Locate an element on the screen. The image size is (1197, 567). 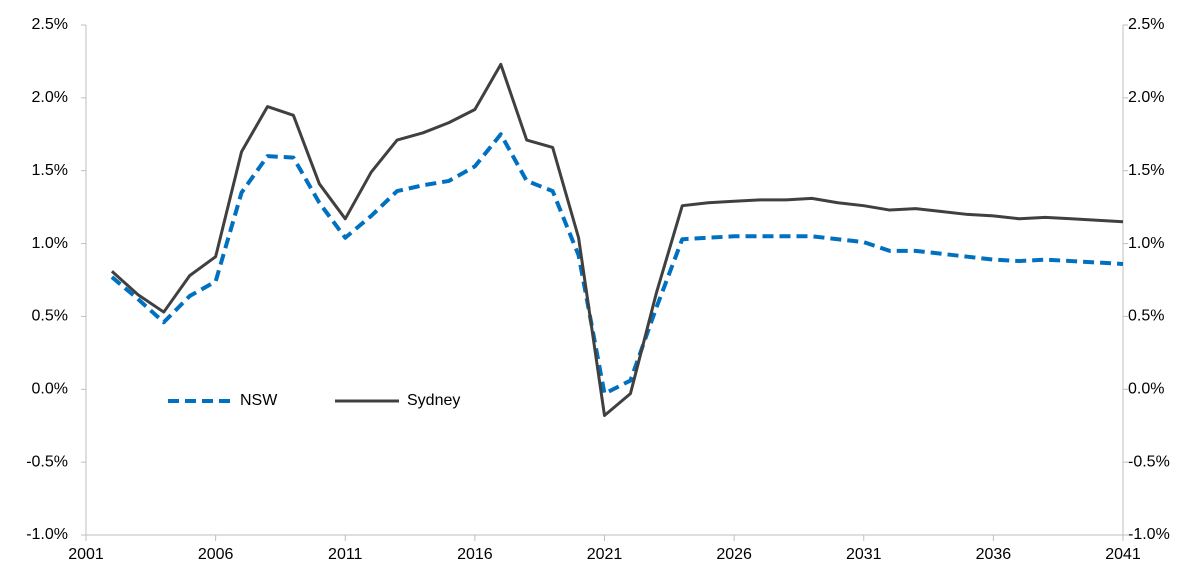
y2-tick-label: -0.5% is located at coordinates (1149, 461).